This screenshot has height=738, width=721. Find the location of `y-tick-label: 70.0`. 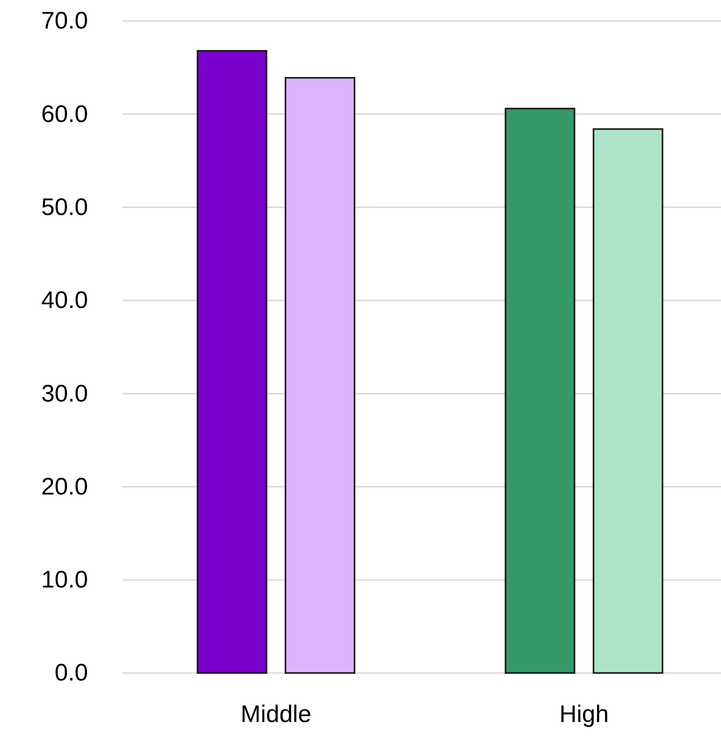

y-tick-label: 70.0 is located at coordinates (64, 21).